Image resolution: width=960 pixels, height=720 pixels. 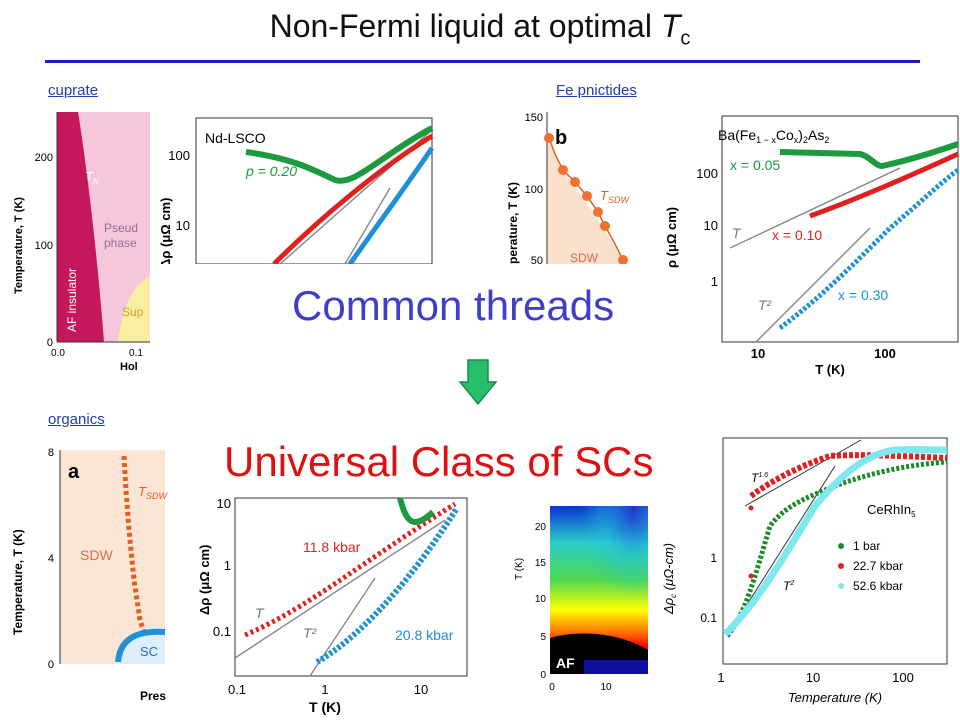 What do you see at coordinates (788, 586) in the screenshot?
I see `t2-label: T2` at bounding box center [788, 586].